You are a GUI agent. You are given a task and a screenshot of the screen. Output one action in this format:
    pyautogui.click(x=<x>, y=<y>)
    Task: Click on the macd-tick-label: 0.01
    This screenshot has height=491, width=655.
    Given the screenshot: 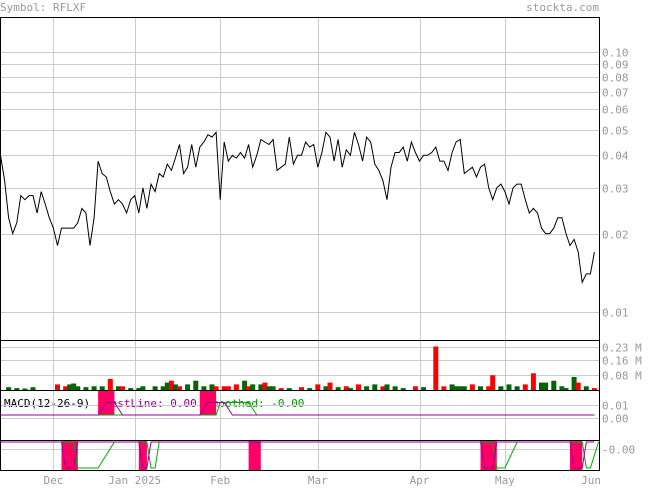 What is the action you would take?
    pyautogui.click(x=615, y=406)
    